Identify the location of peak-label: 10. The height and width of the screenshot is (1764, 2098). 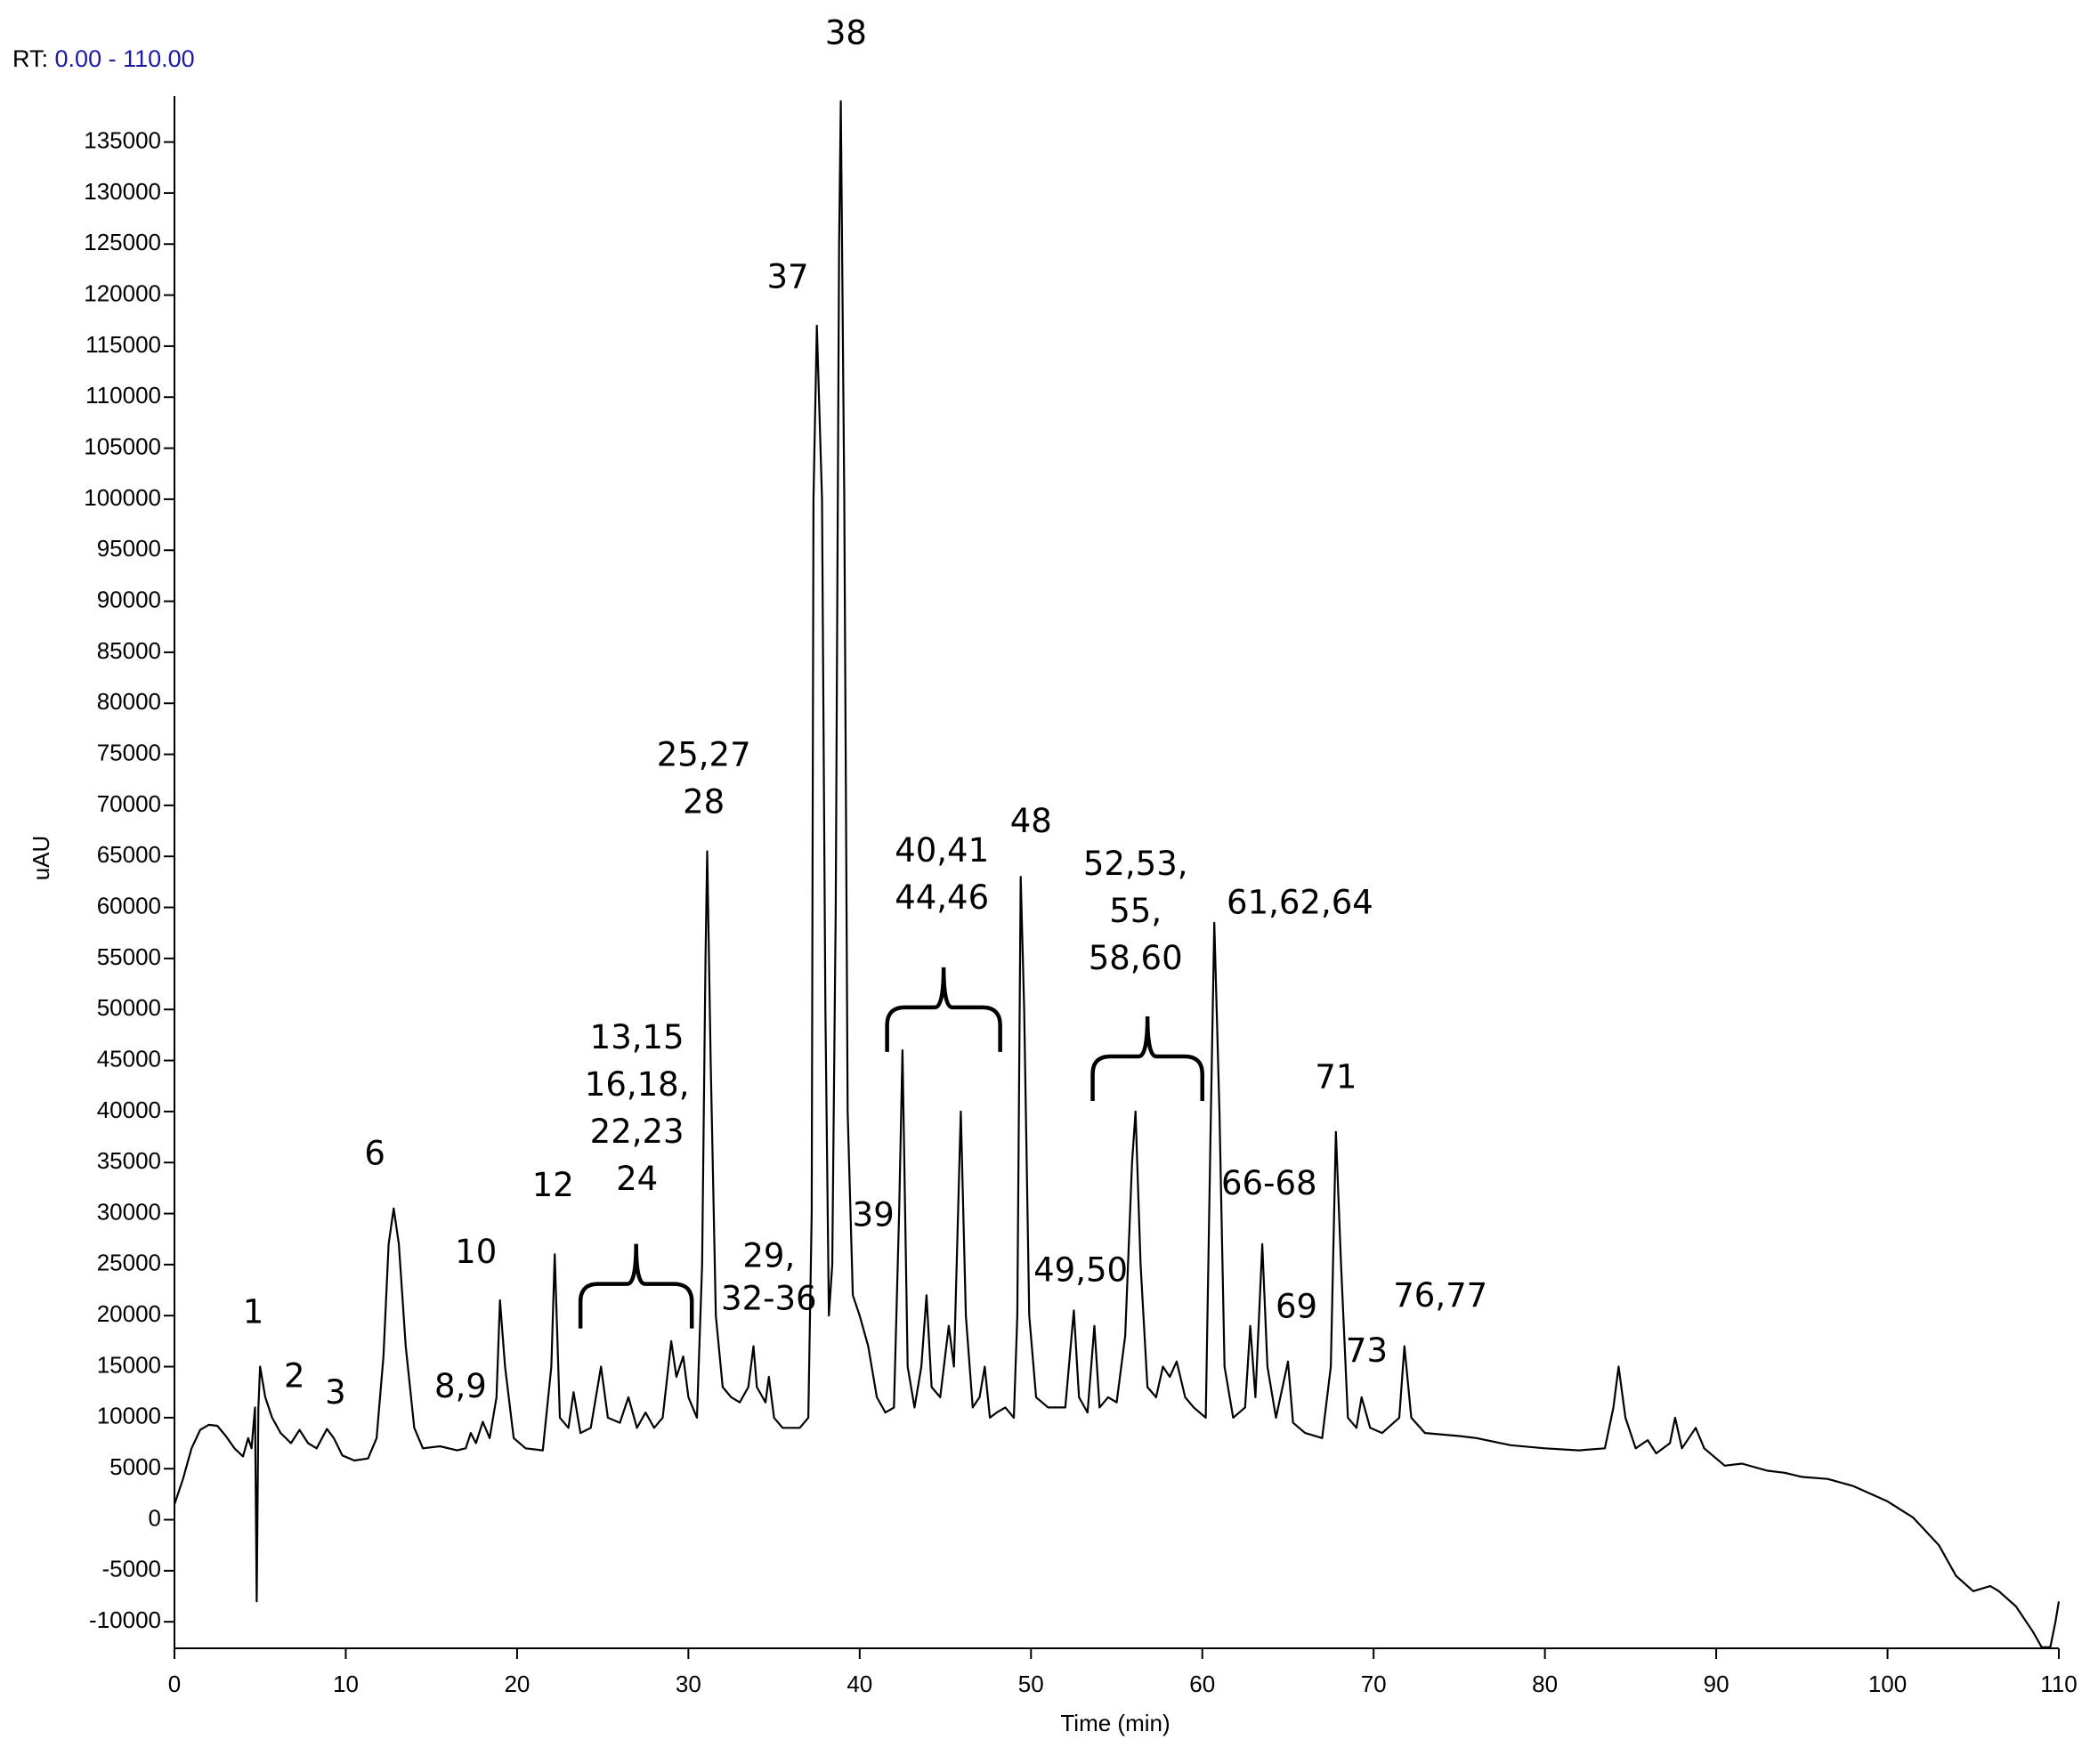
(476, 1252).